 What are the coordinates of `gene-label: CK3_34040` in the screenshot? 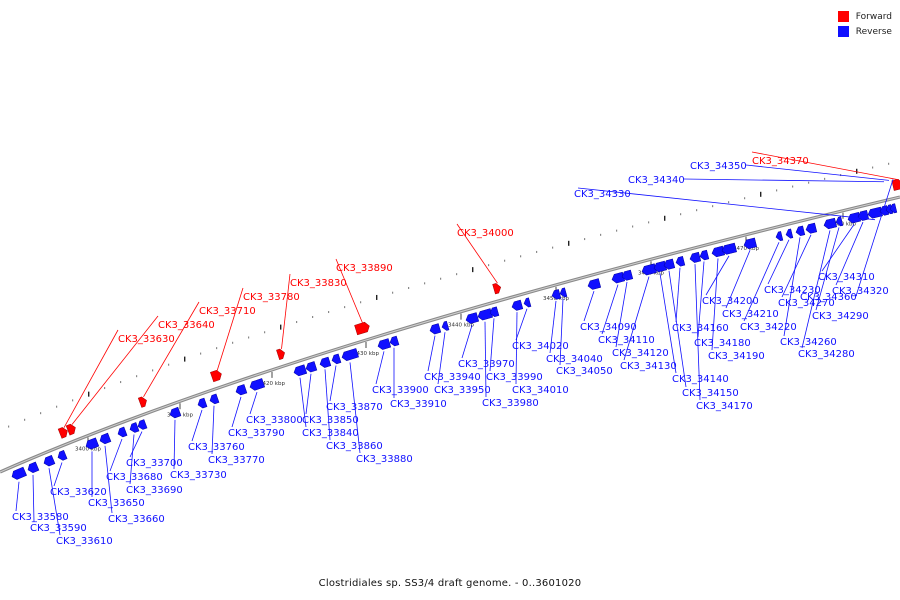 It's located at (574, 359).